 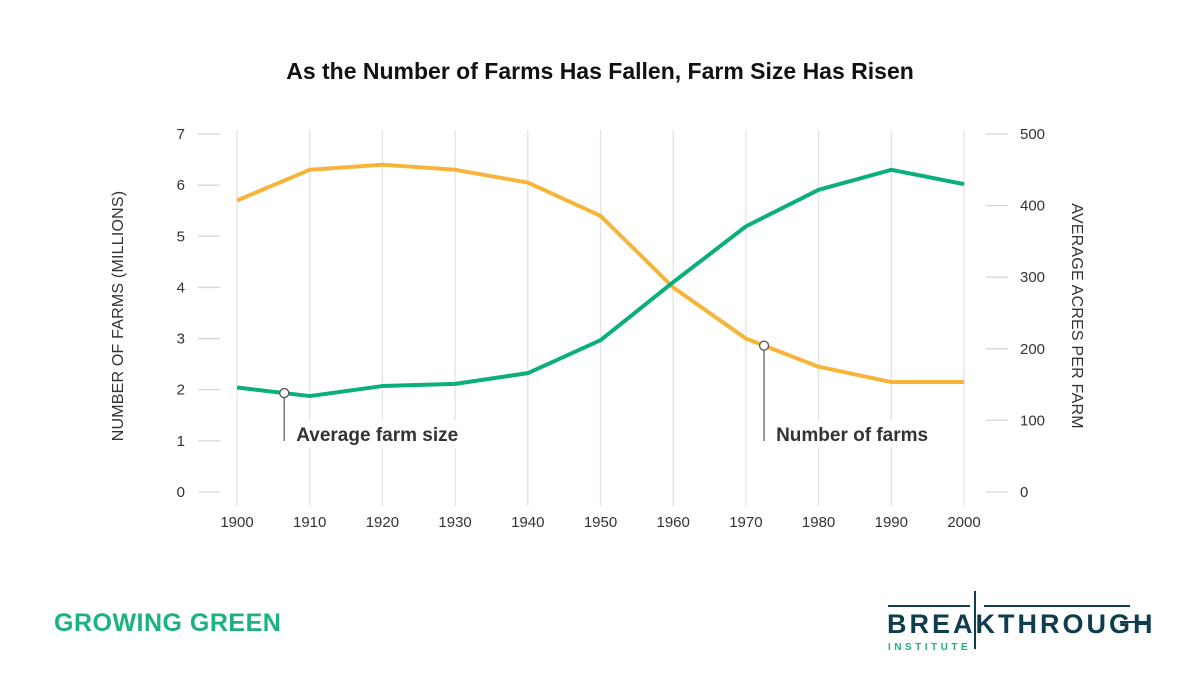 What do you see at coordinates (745, 522) in the screenshot?
I see `x-tick-label: 1970` at bounding box center [745, 522].